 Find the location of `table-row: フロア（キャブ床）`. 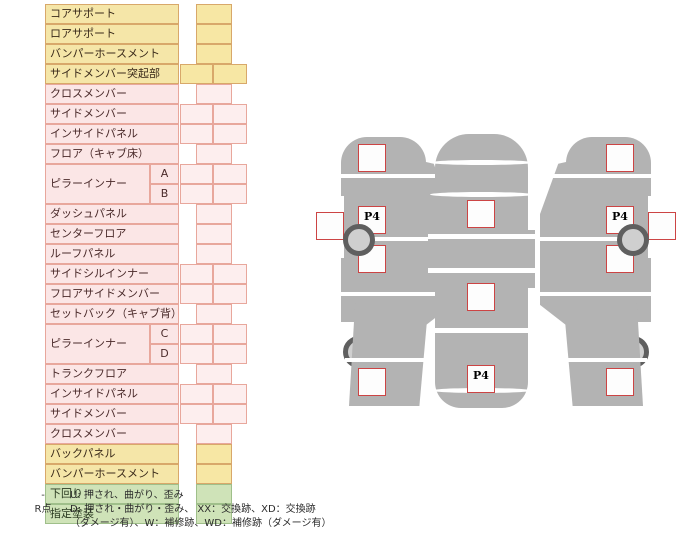

table-row: フロア（キャブ床） is located at coordinates (147, 154).